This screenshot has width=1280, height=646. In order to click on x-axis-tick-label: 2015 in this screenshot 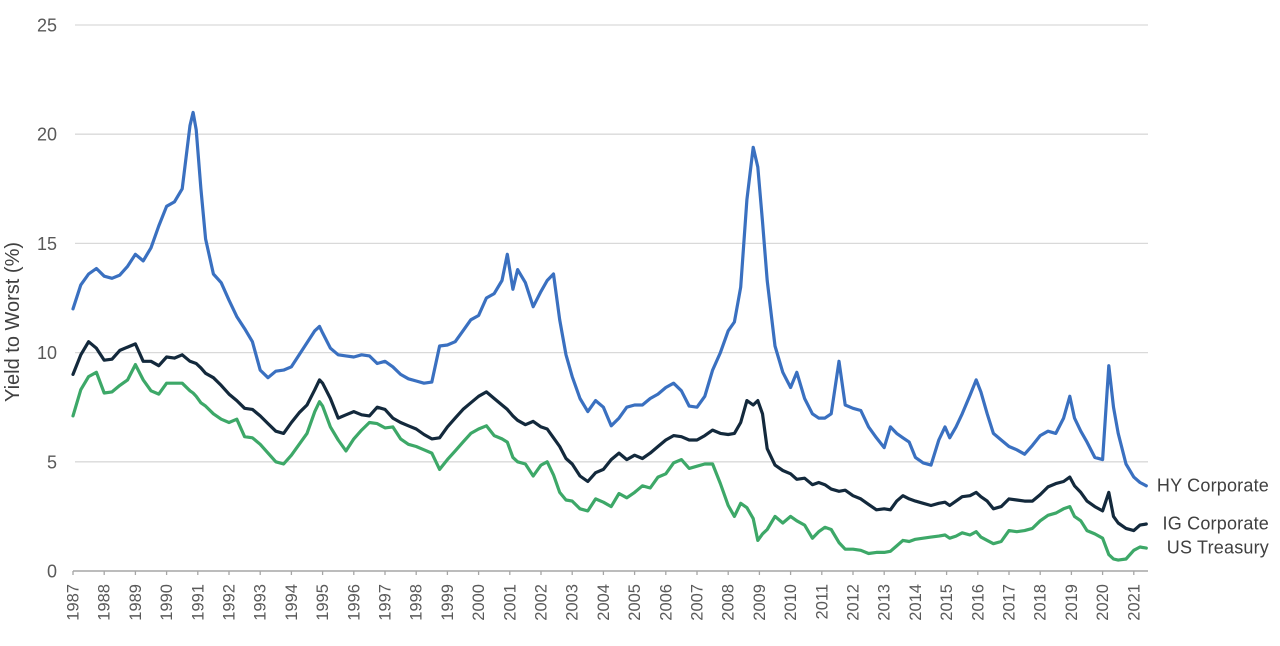, I will do `click(947, 602)`.